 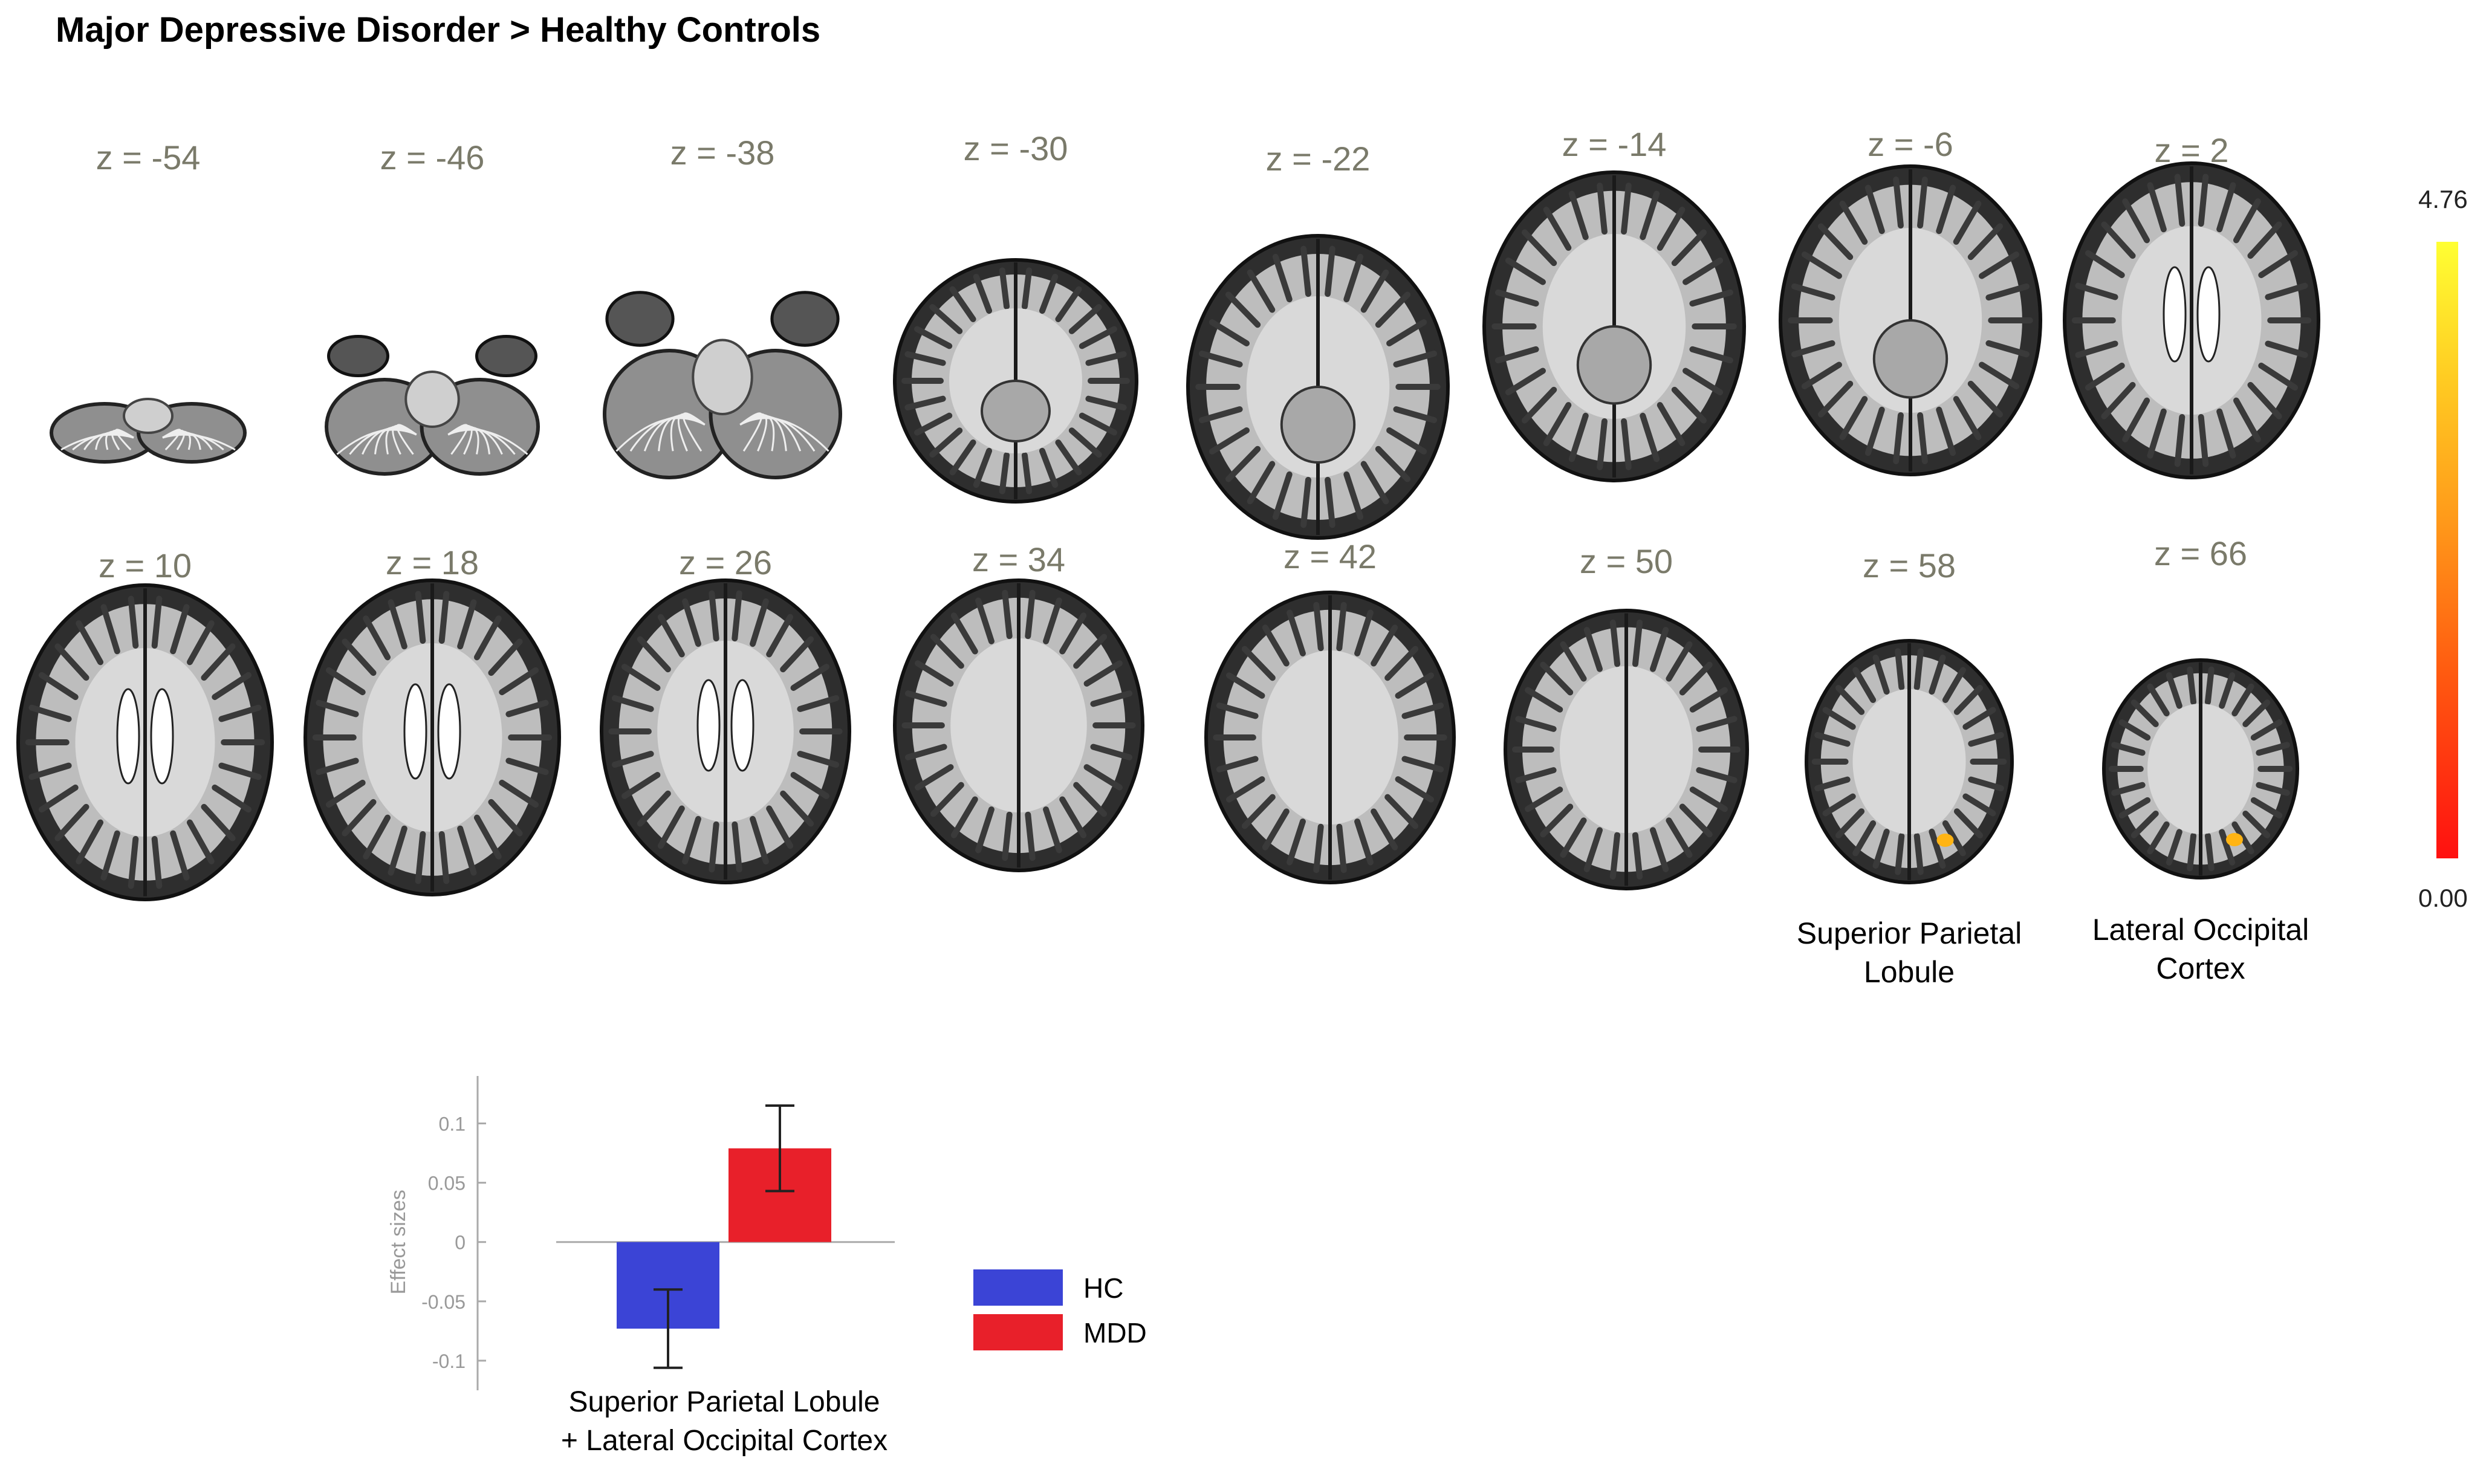 What do you see at coordinates (447, 1183) in the screenshot?
I see `y-tick-label: 0.05` at bounding box center [447, 1183].